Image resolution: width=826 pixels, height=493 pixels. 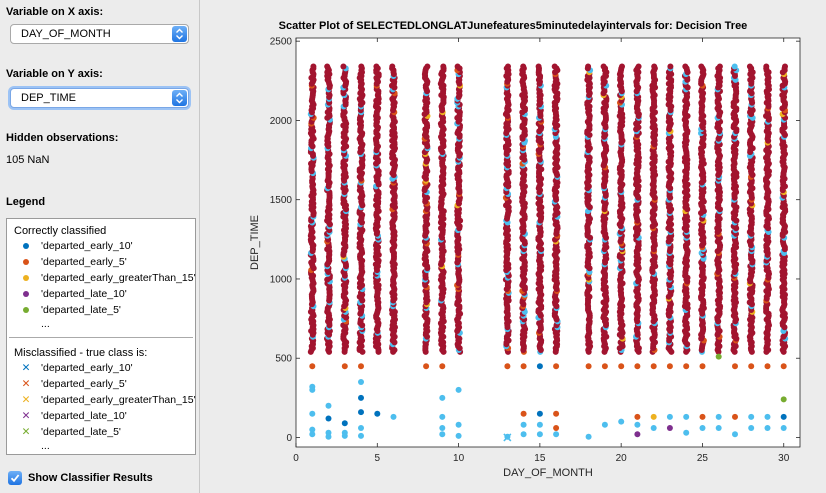 I want to click on y-axis-select: DEP_TIME, so click(x=99, y=98).